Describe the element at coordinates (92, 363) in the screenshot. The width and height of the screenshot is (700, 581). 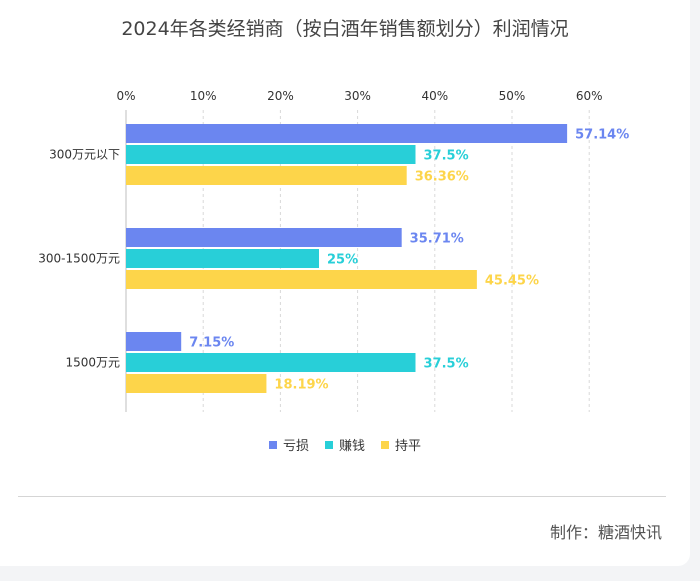
I see `category-label: 1500万元` at that location.